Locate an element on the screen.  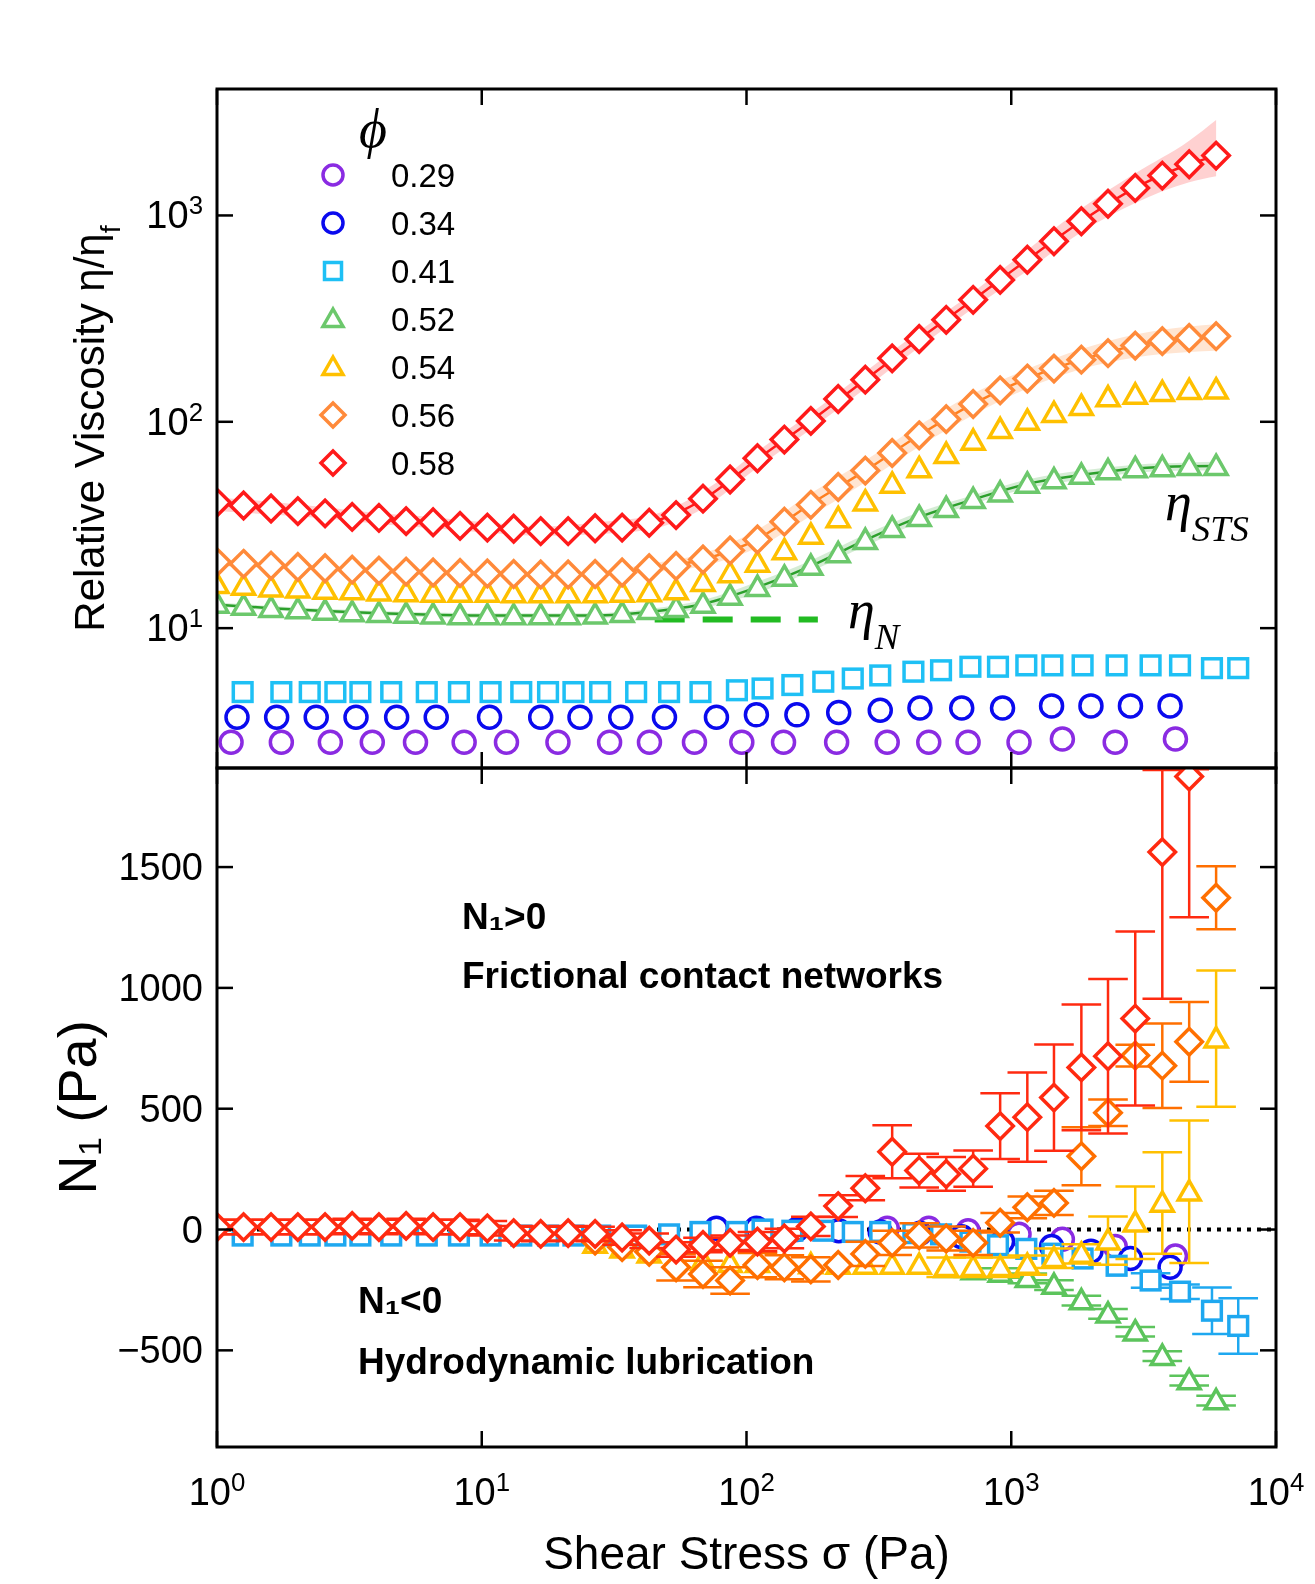
annotation: η$_{N}$ is located at coordinates (875, 618).